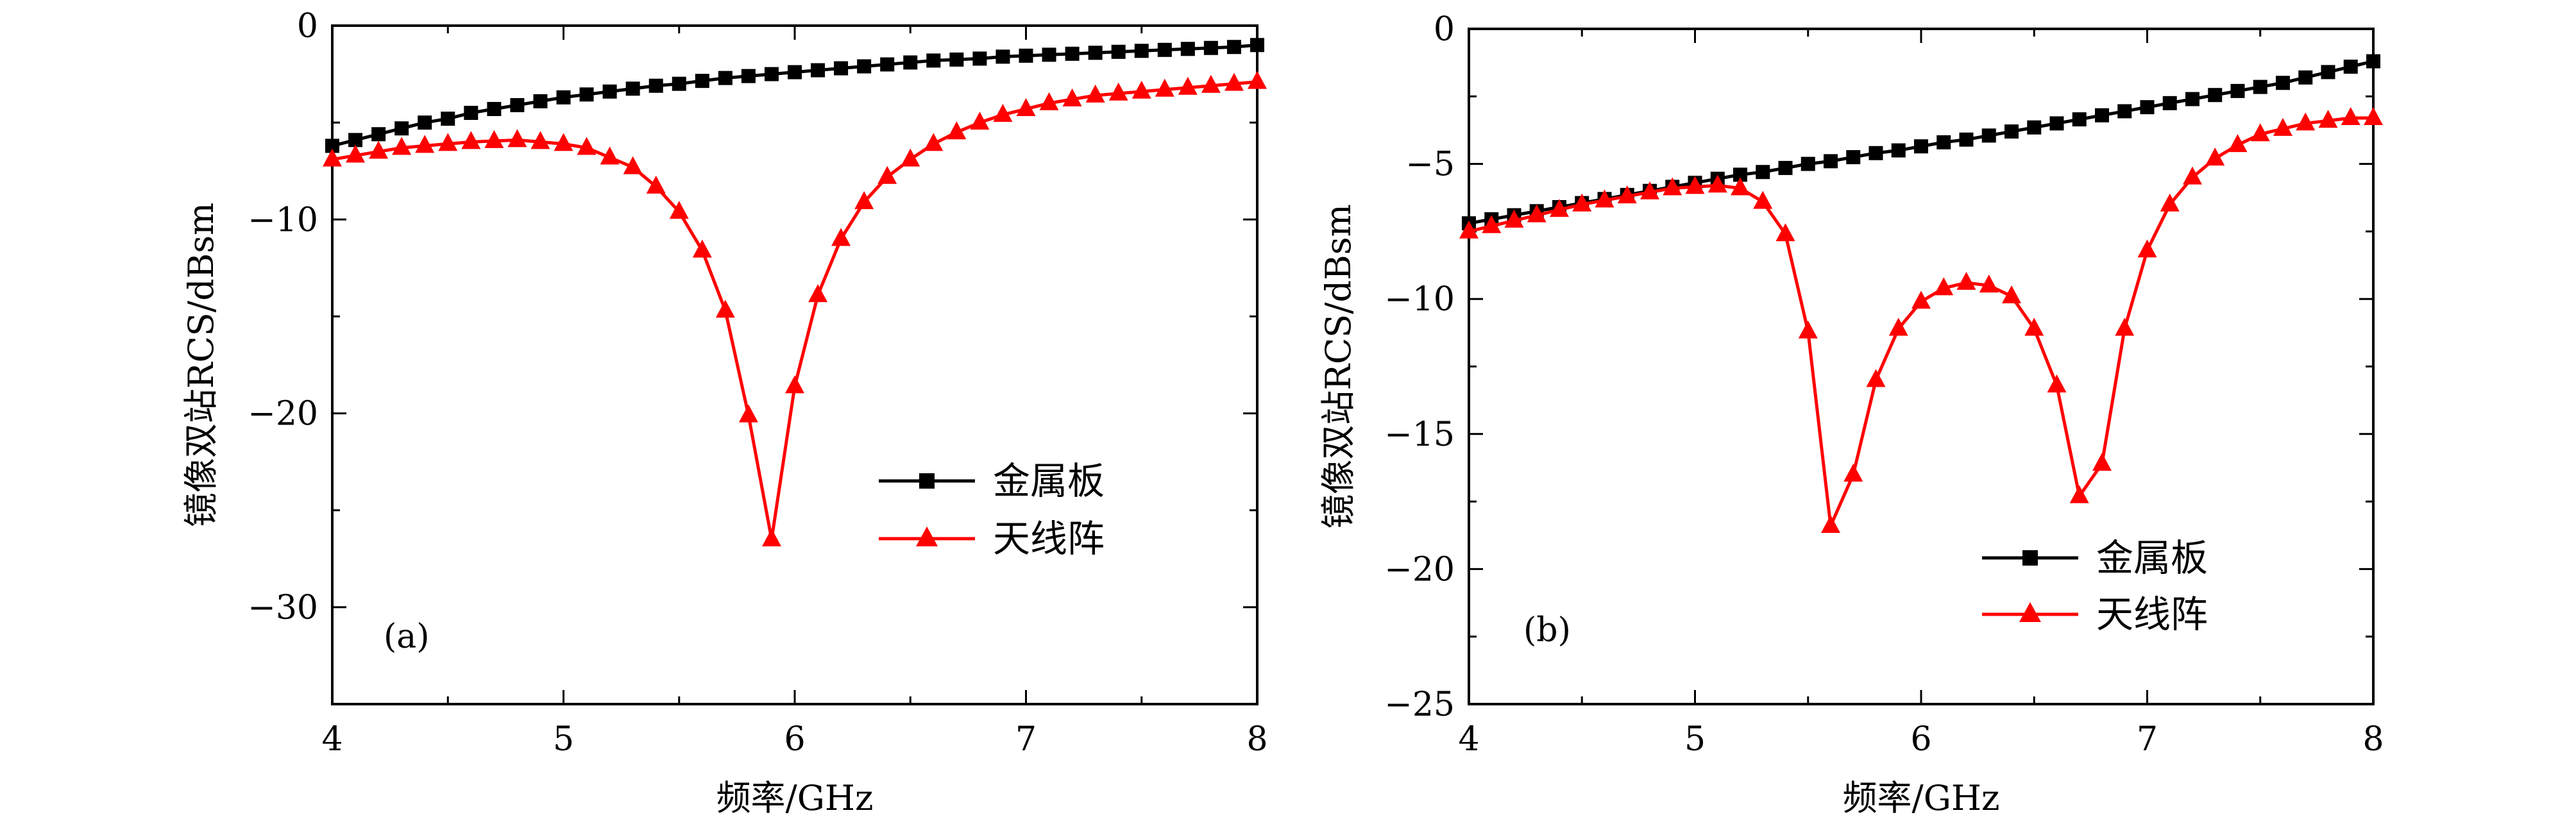  What do you see at coordinates (1256, 739) in the screenshot?
I see `x-tick-label-a: 8` at bounding box center [1256, 739].